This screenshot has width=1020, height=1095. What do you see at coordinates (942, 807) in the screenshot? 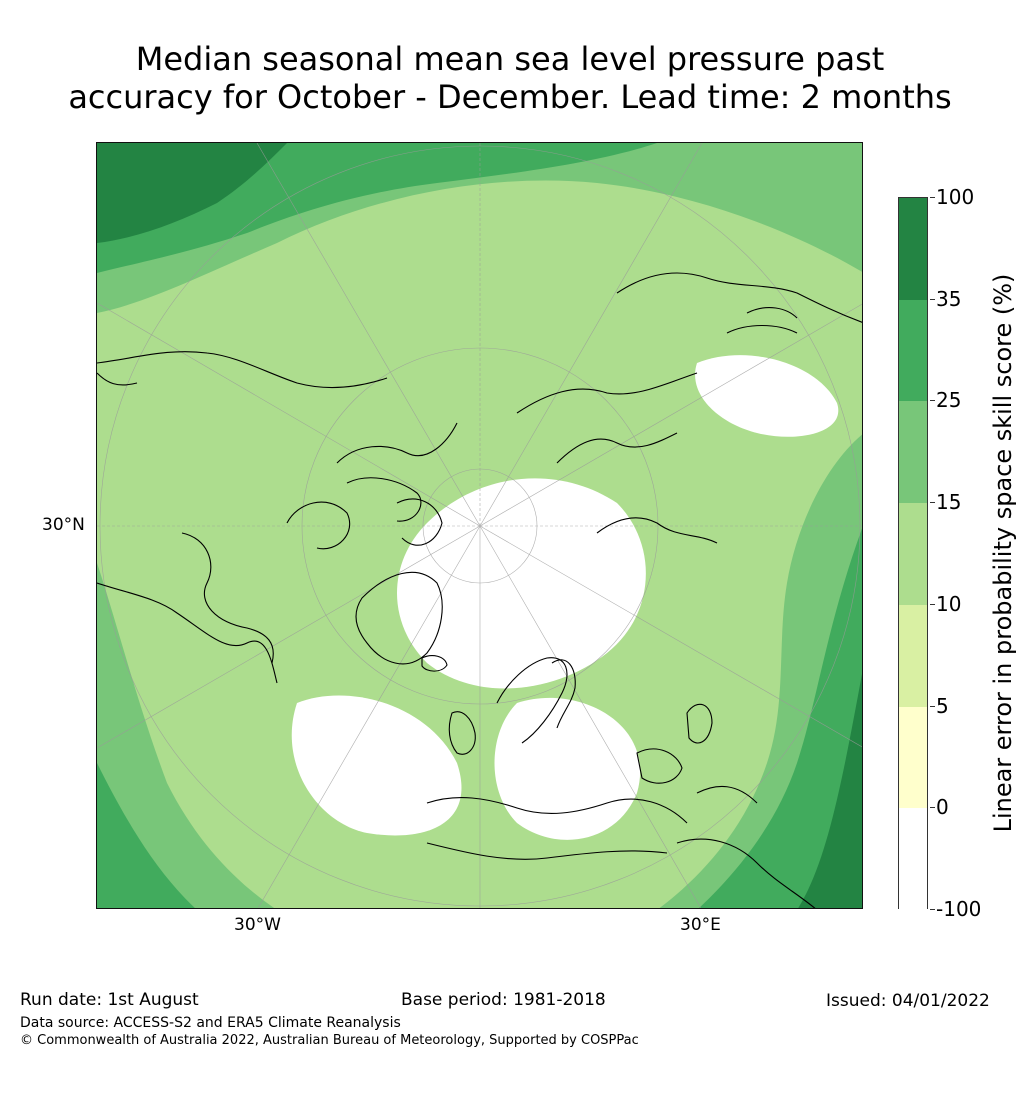
I see `colorbar-tick-label: 0` at bounding box center [942, 807].